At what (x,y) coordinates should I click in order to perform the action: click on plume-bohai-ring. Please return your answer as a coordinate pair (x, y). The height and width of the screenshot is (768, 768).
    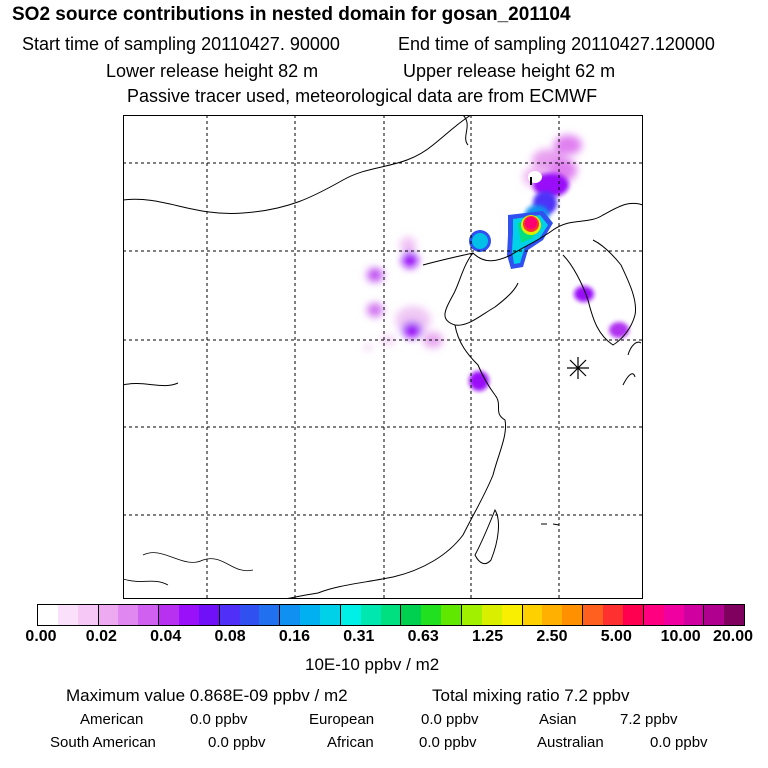
    Looking at the image, I should click on (480, 241).